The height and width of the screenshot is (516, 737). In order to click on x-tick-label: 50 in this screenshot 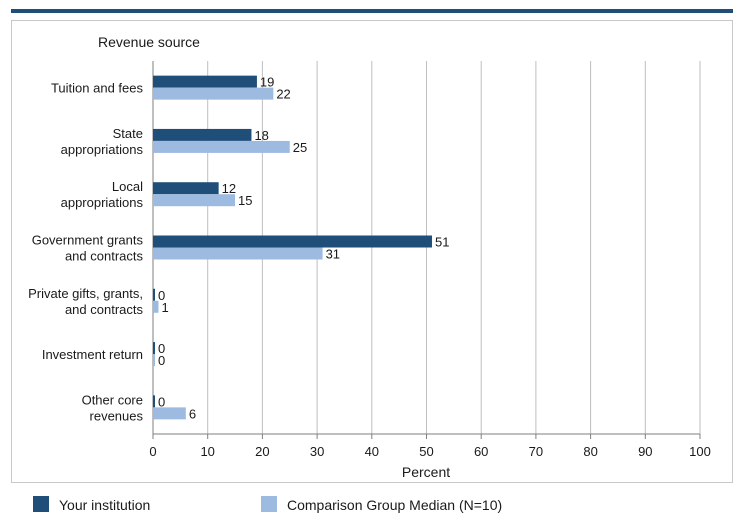, I will do `click(426, 451)`.